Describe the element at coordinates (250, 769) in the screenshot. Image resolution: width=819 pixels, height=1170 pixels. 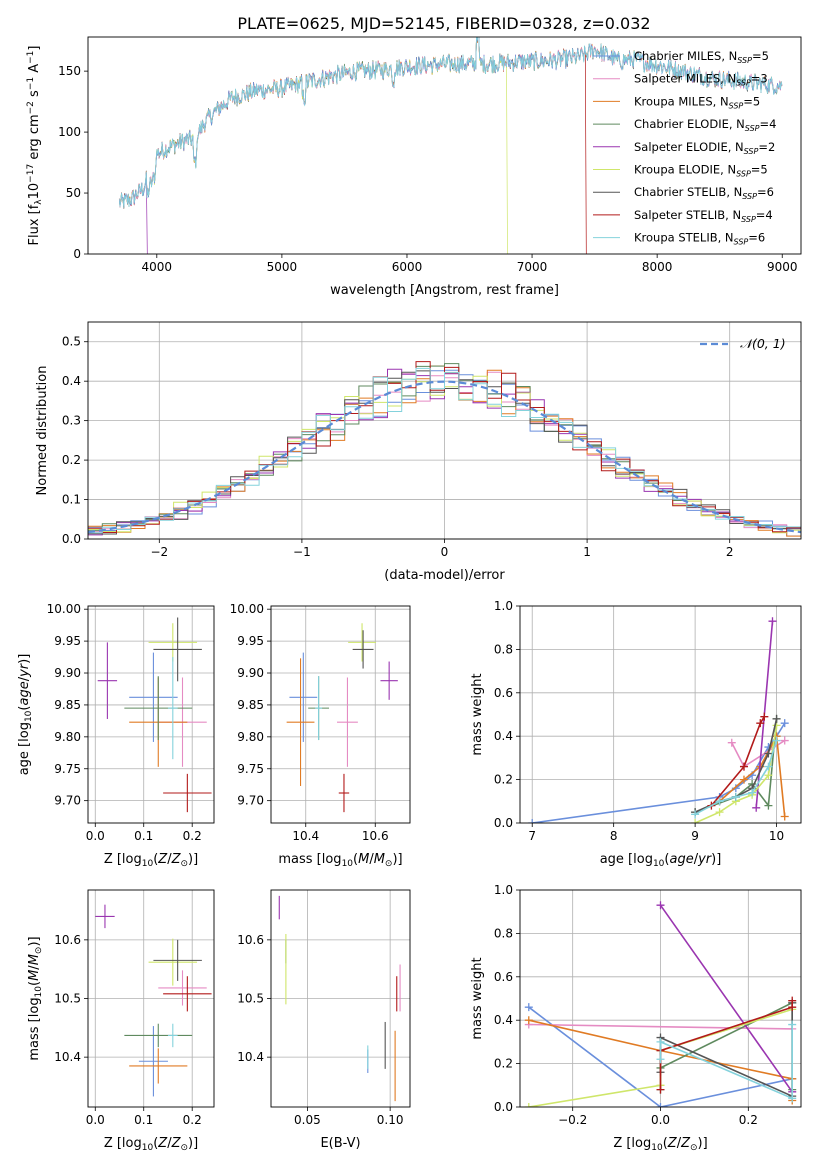
I see `y-tick-label: 9.75` at that location.